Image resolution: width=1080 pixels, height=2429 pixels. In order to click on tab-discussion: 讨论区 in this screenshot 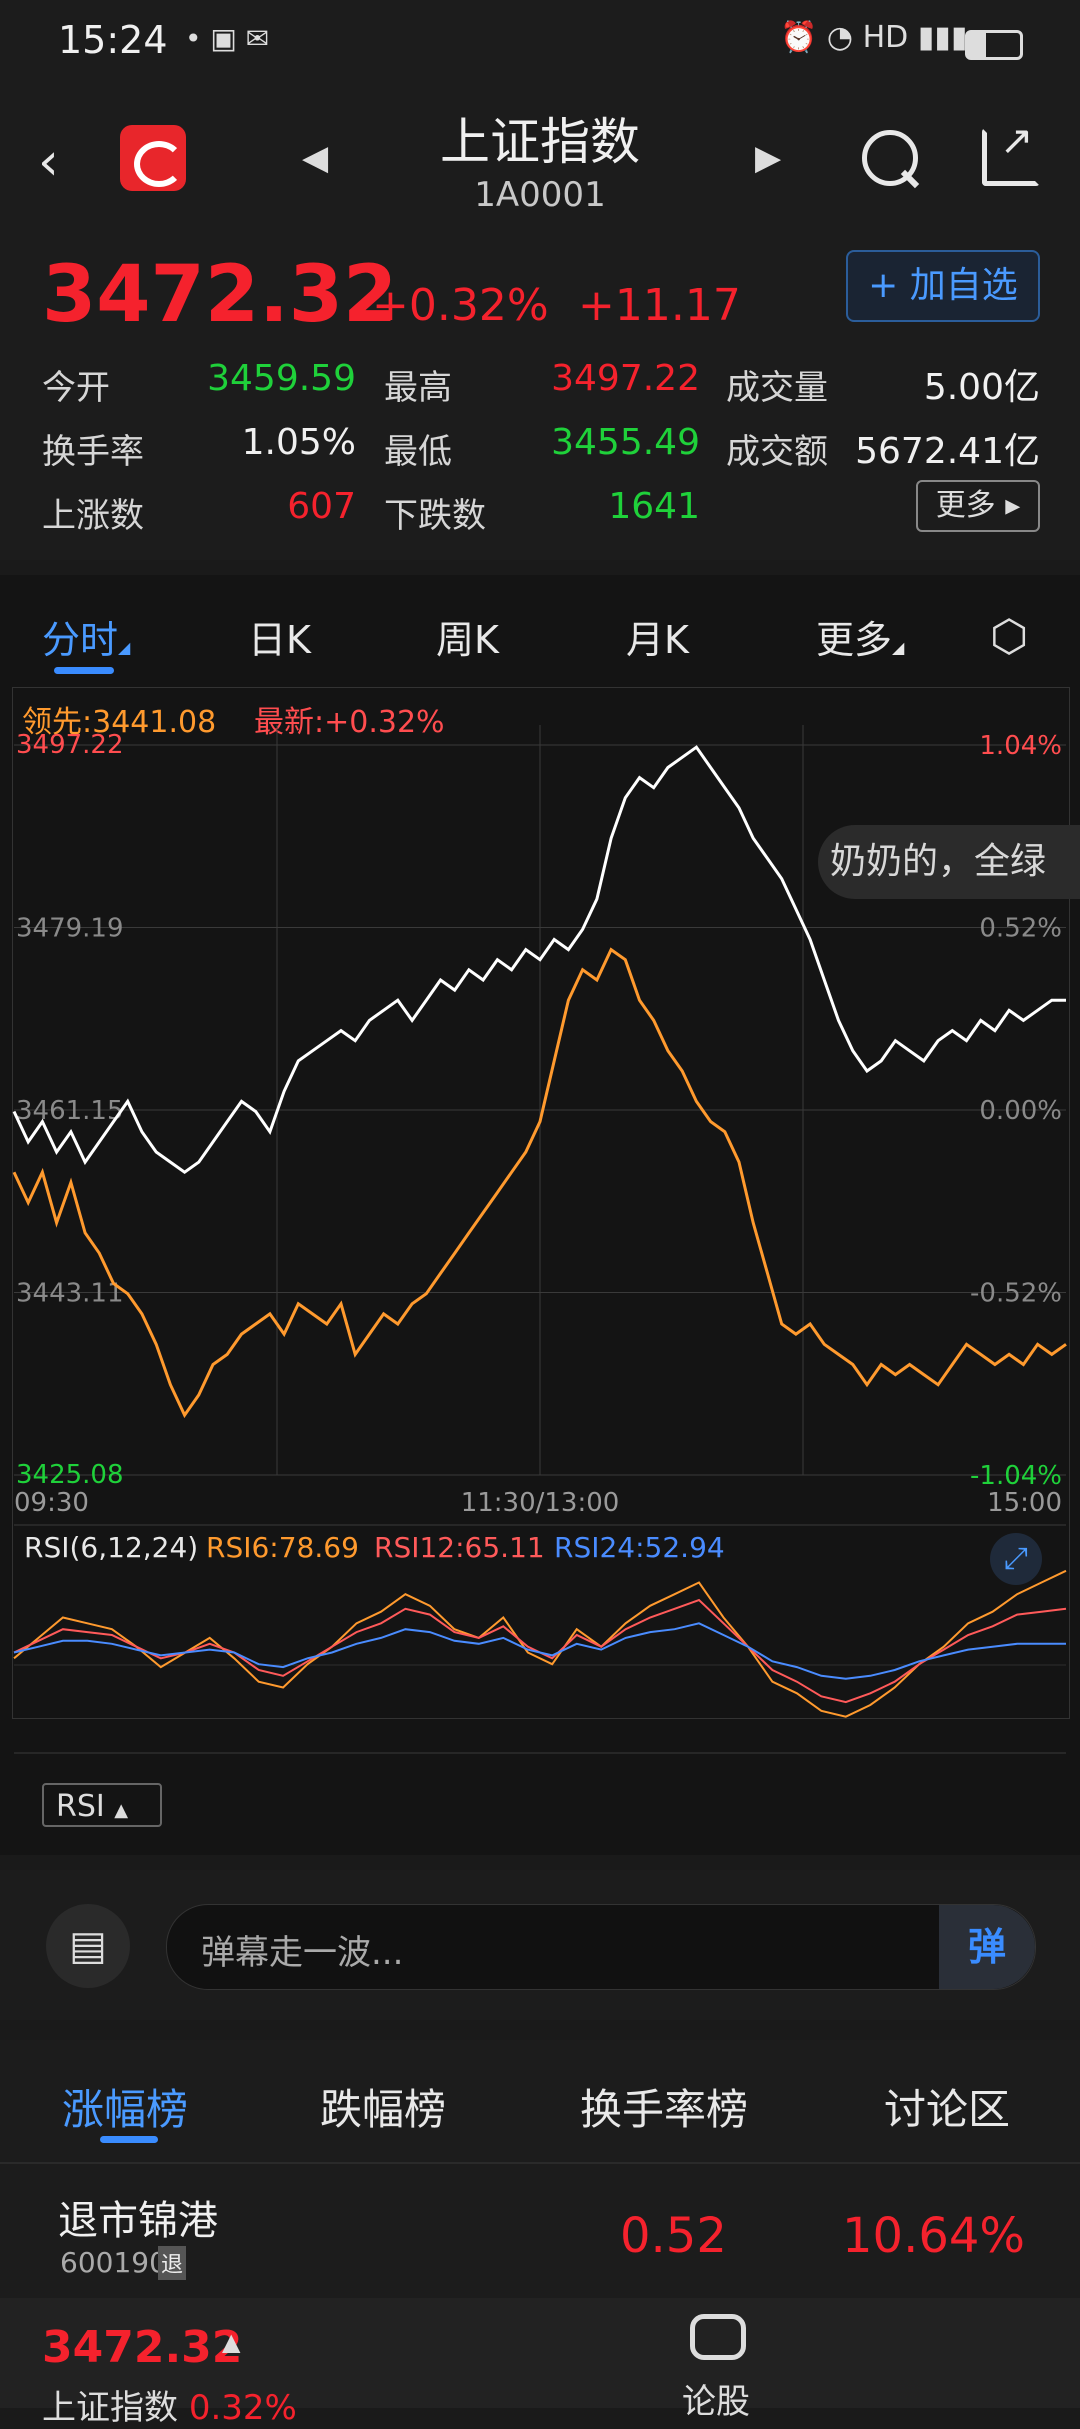, I will do `click(947, 2109)`.